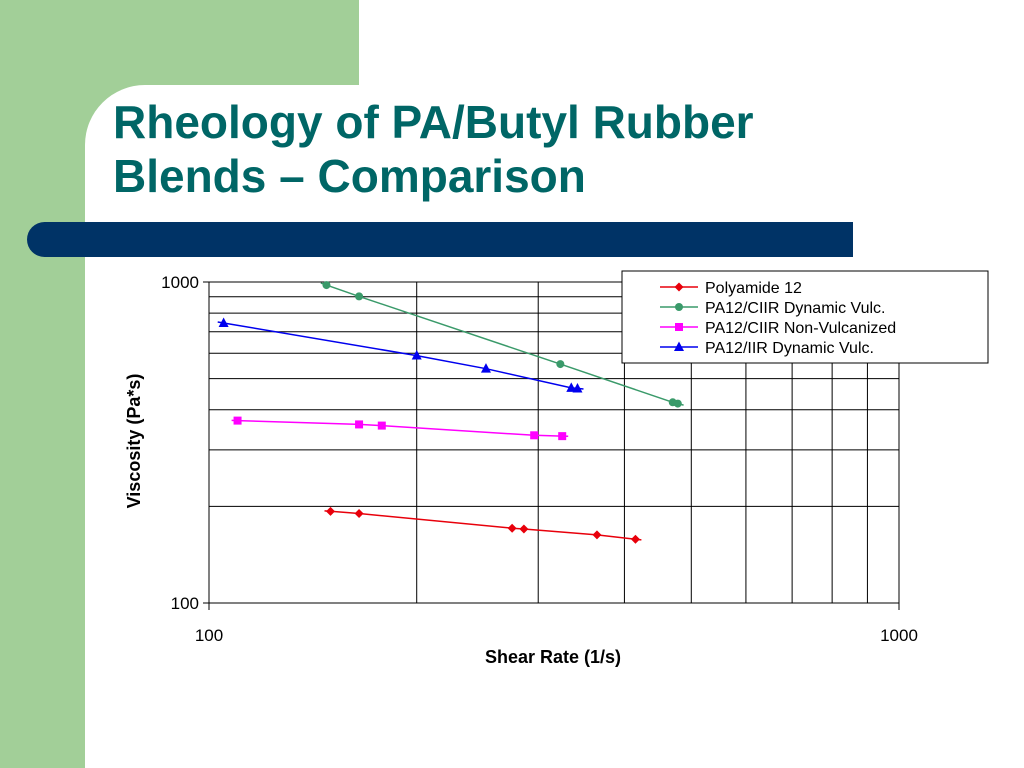 The image size is (1024, 768). Describe the element at coordinates (800, 328) in the screenshot. I see `legend-label: PA12/CIIR Non-Vulcanized` at that location.